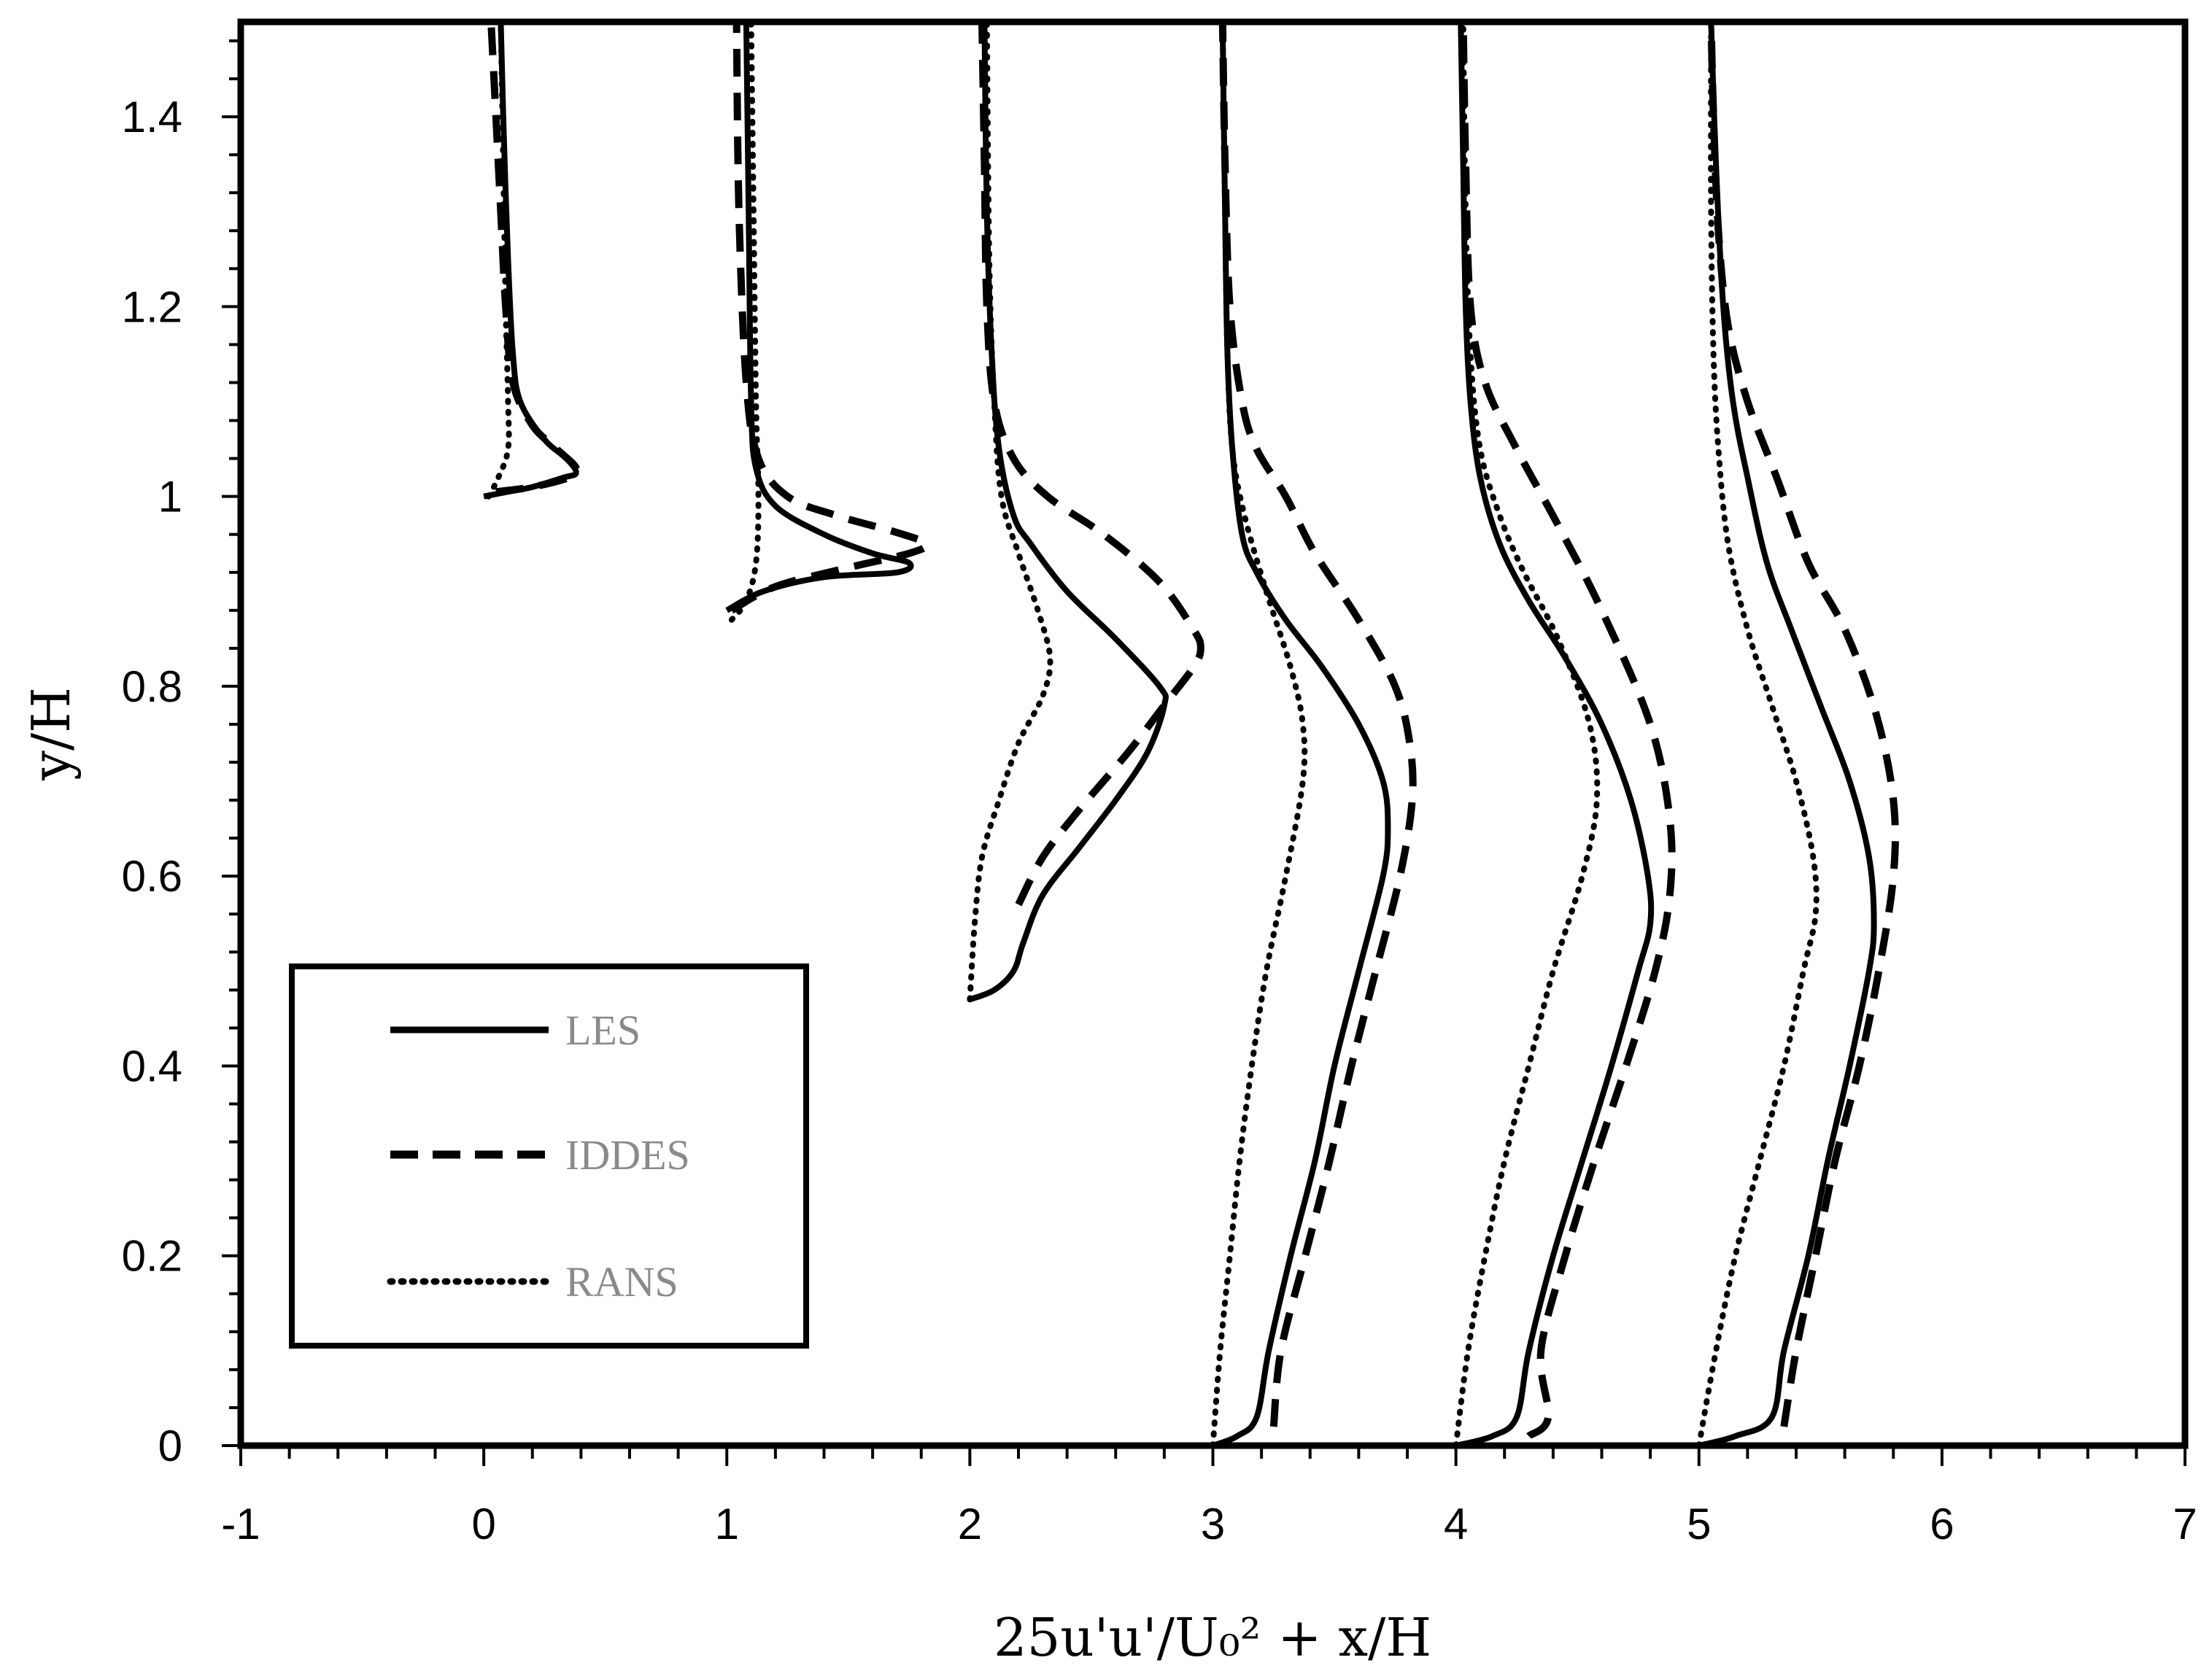 Image resolution: width=2212 pixels, height=1679 pixels. Describe the element at coordinates (152, 686) in the screenshot. I see `y-tick-label: 0.8` at that location.